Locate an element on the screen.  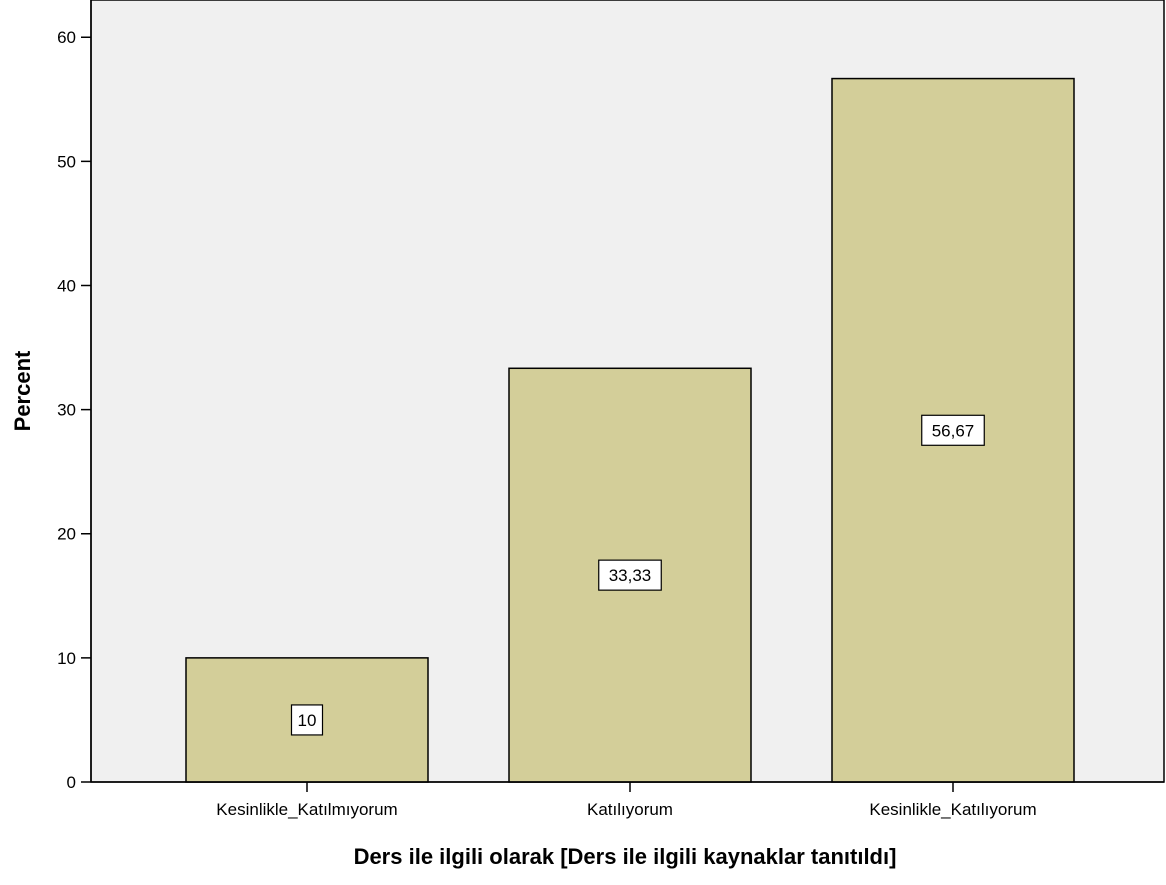
y-tick-label: 30 is located at coordinates (66, 410).